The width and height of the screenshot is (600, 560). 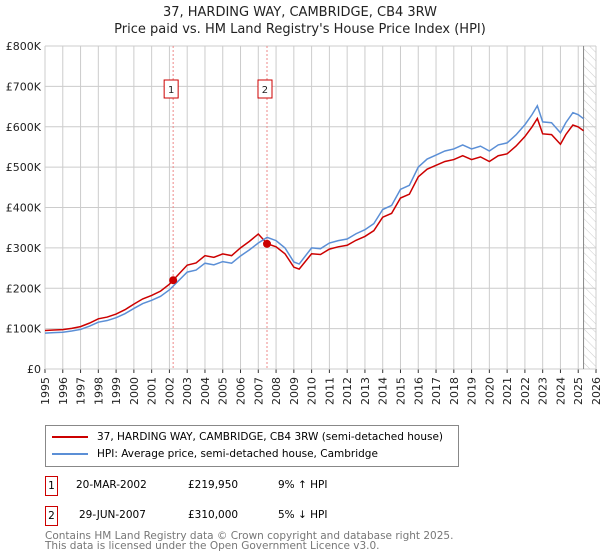 What do you see at coordinates (213, 485) in the screenshot?
I see `sale-price: £219,950` at bounding box center [213, 485].